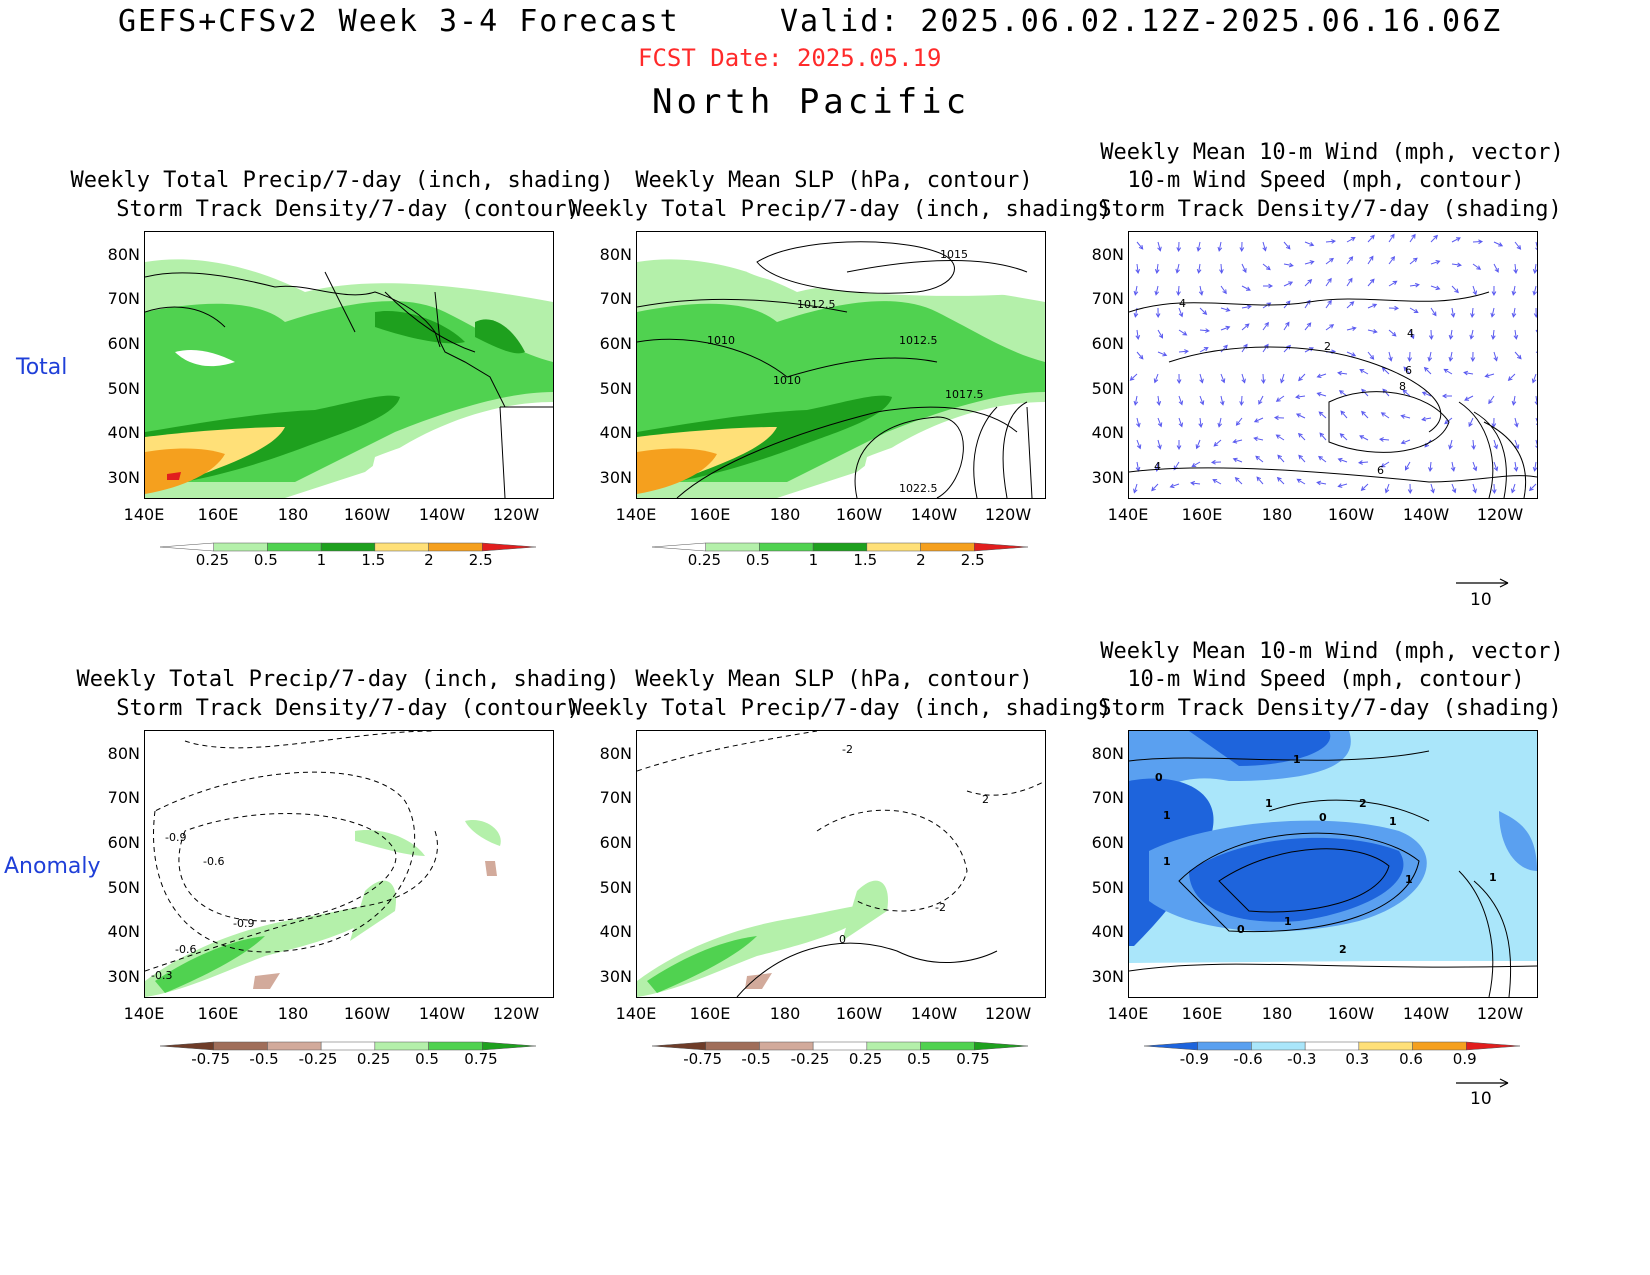 This screenshot has height=1275, width=1650. Describe the element at coordinates (123, 254) in the screenshot. I see `lat-tick-label: 80N` at that location.